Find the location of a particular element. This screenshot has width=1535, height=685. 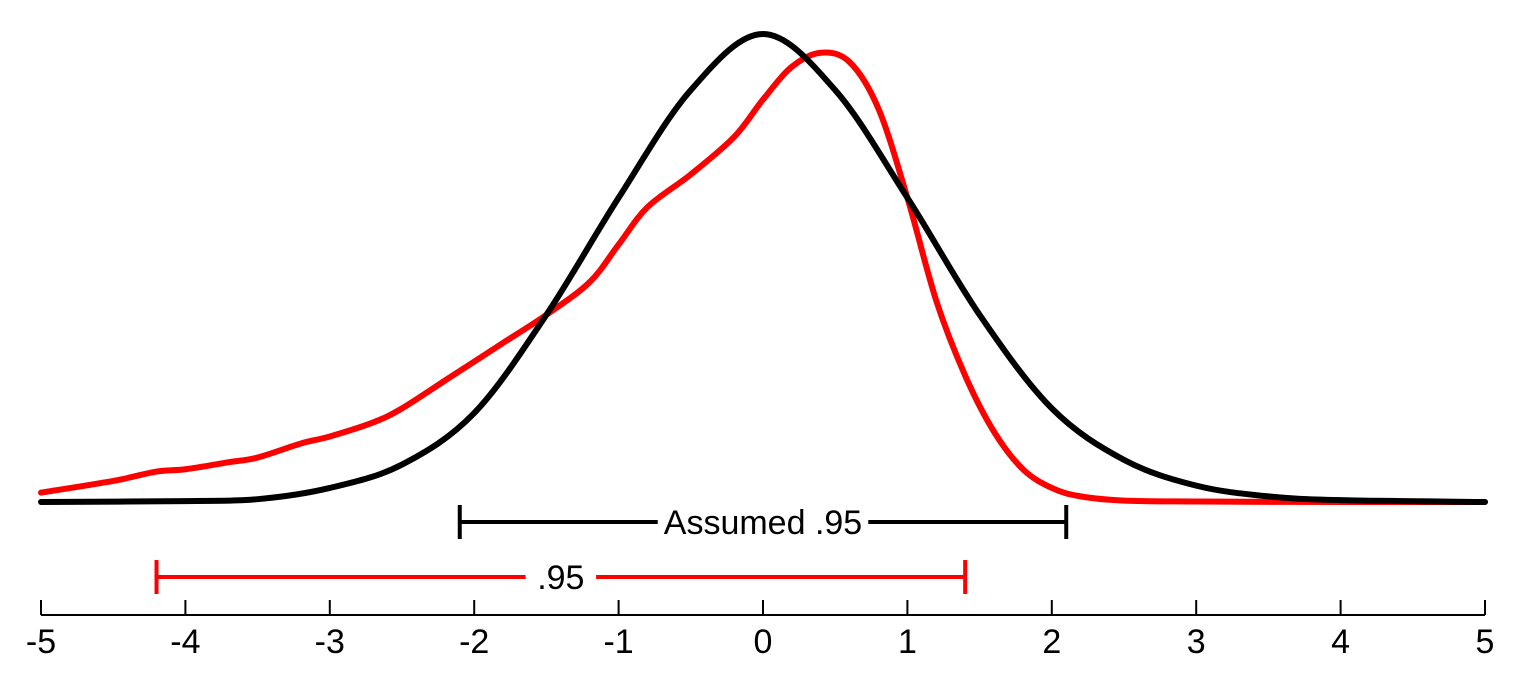

x-tick-label: -5 is located at coordinates (41, 642).